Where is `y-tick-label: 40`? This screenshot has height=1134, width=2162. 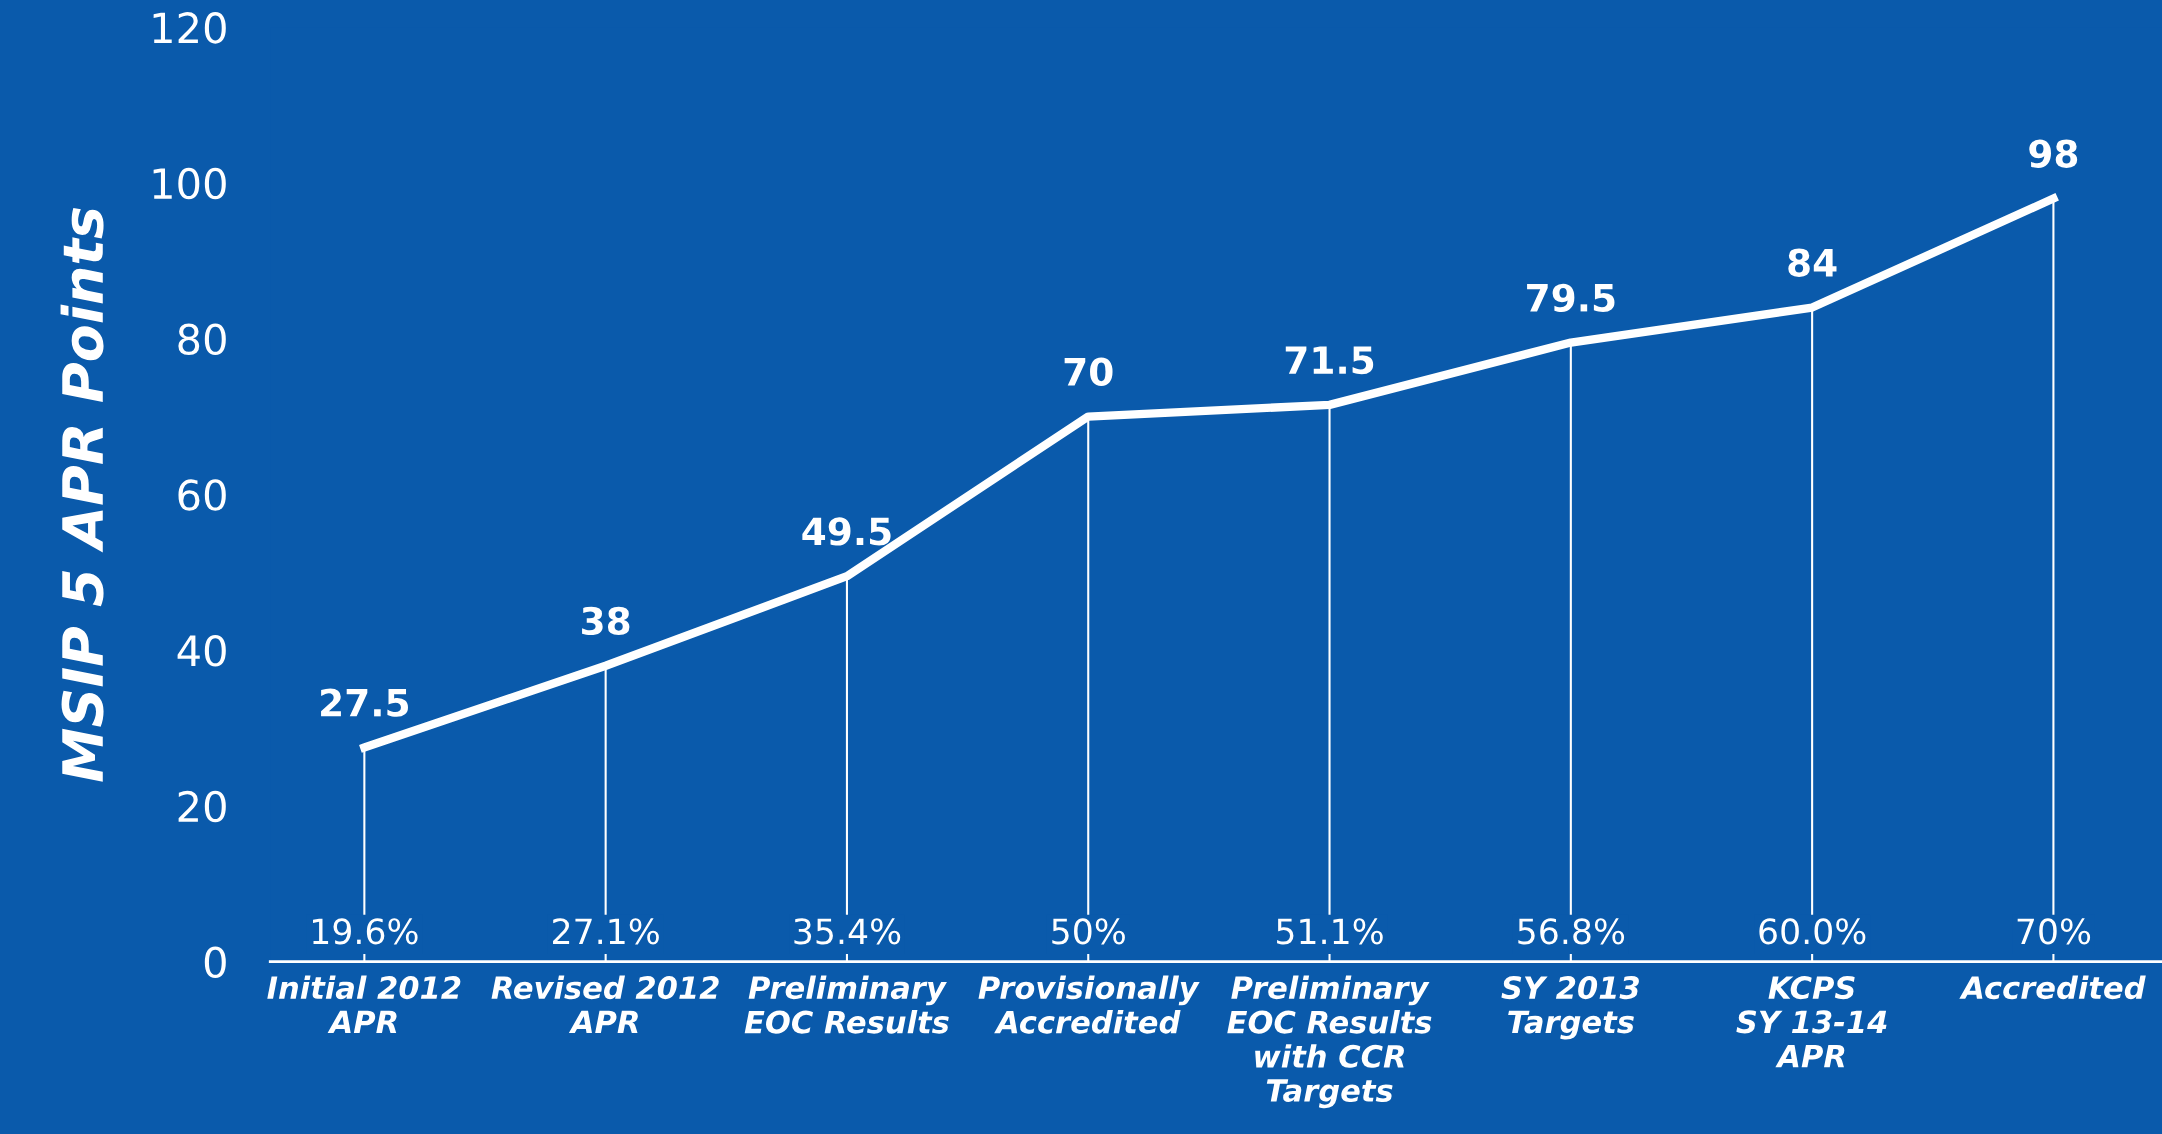
y-tick-label: 40 is located at coordinates (201, 651).